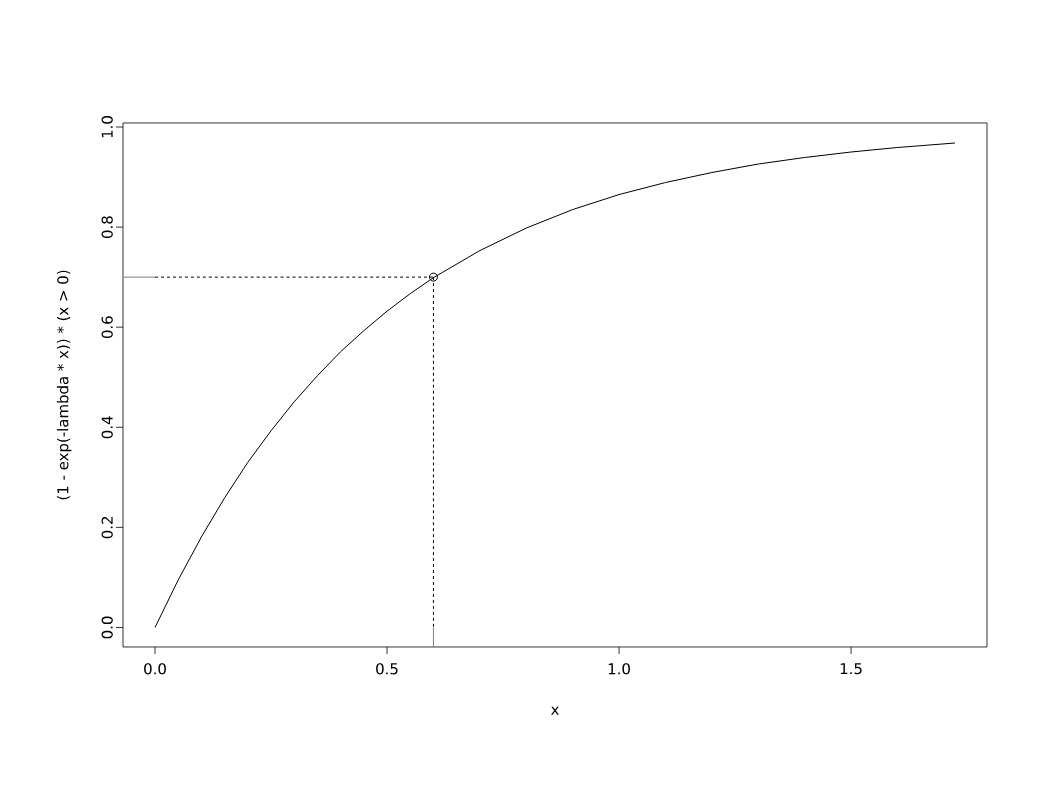 Image resolution: width=1050 pixels, height=800 pixels. What do you see at coordinates (619, 669) in the screenshot?
I see `x-tick-label: 1.0` at bounding box center [619, 669].